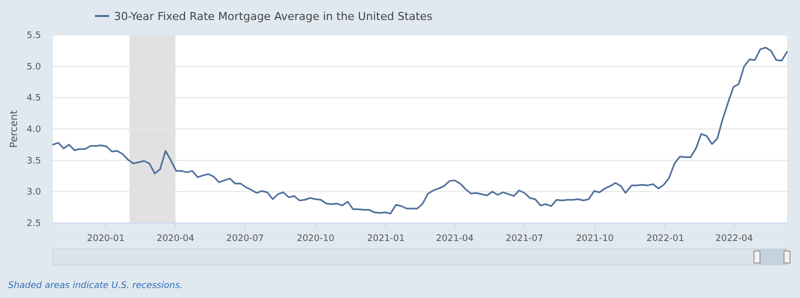 The image size is (800, 298). What do you see at coordinates (34, 130) in the screenshot?
I see `y-tick-label: 4.0` at bounding box center [34, 130].